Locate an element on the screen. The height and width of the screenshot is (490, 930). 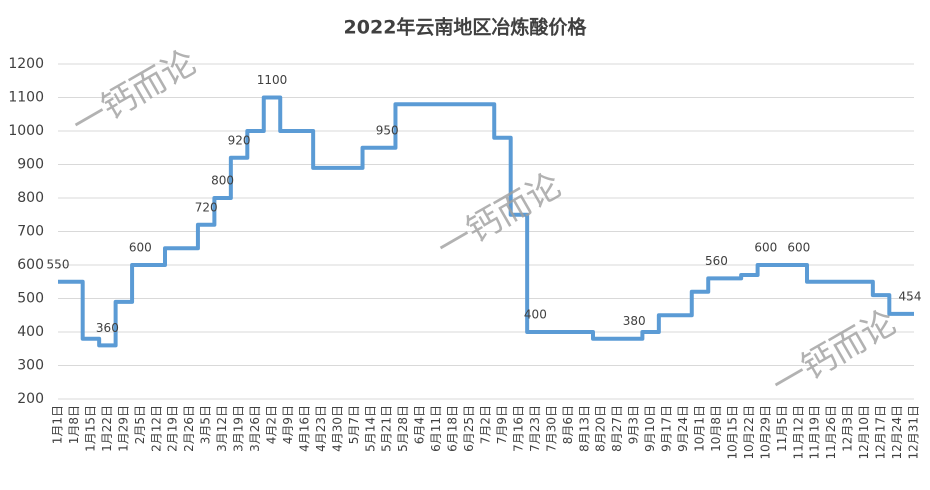
x-tick-label: 12月24日 is located at coordinates (897, 432).